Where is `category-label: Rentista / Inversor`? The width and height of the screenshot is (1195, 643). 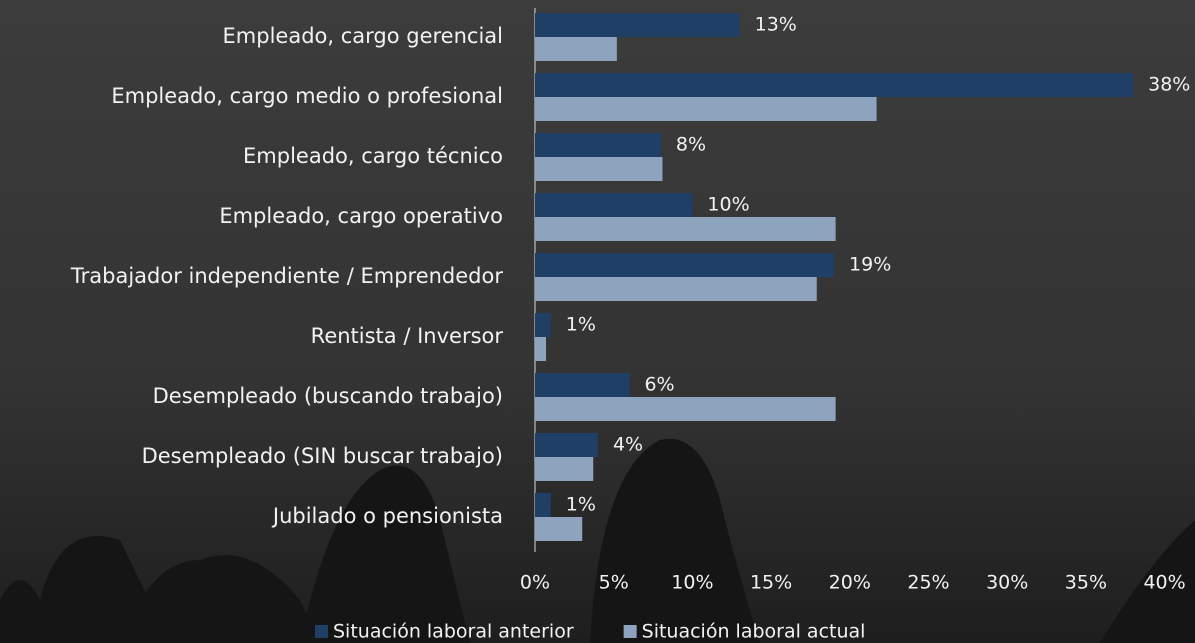
category-label: Rentista / Inversor is located at coordinates (407, 336).